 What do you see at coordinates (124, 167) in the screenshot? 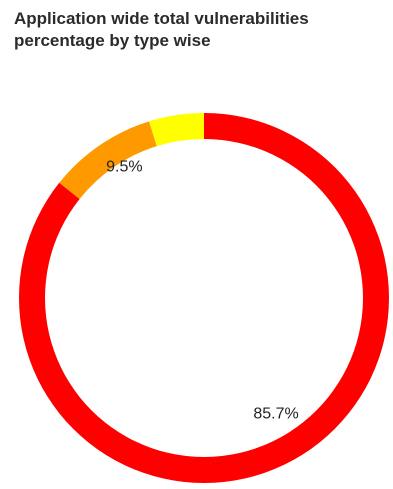
I see `slice-value-label-2: 9.5%` at bounding box center [124, 167].